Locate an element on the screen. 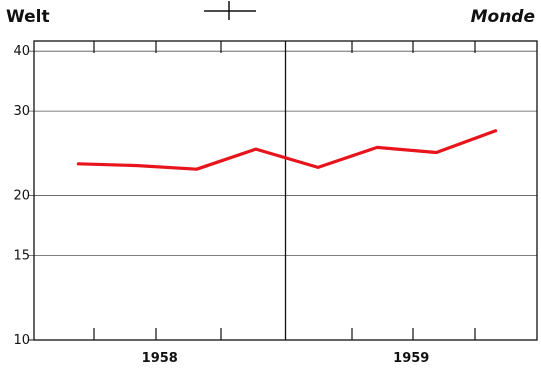 This screenshot has height=371, width=541. series is located at coordinates (287, 150).